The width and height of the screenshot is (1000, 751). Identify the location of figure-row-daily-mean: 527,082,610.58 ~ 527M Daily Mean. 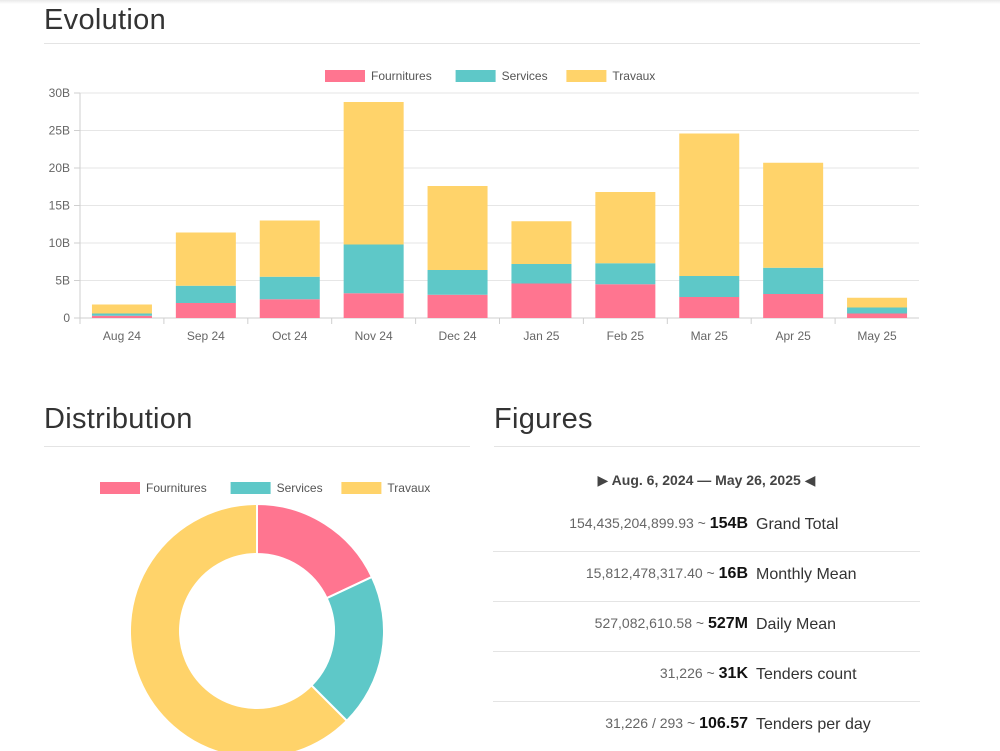
(706, 626).